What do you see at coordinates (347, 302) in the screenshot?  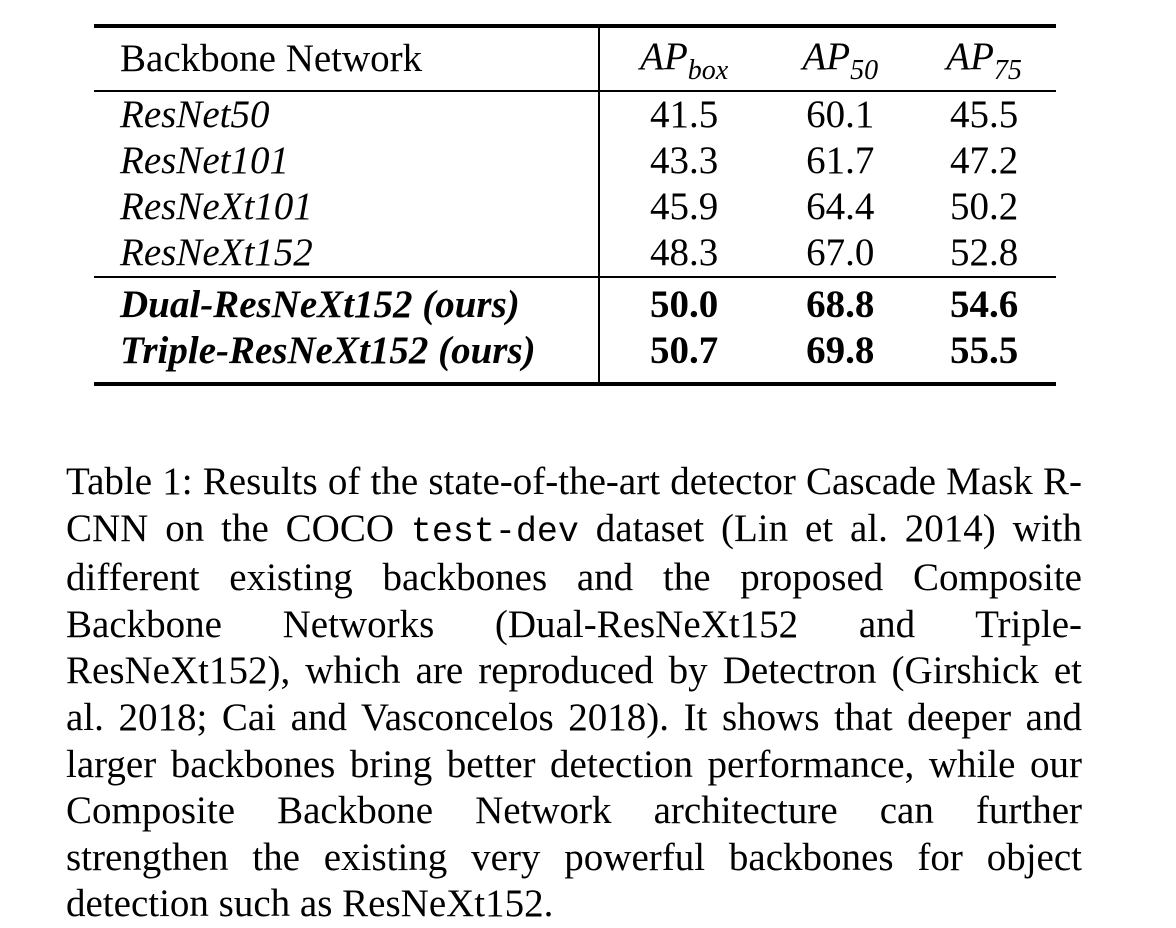 I see `backbone-name: Dual-ResNeXt152 (ours)` at bounding box center [347, 302].